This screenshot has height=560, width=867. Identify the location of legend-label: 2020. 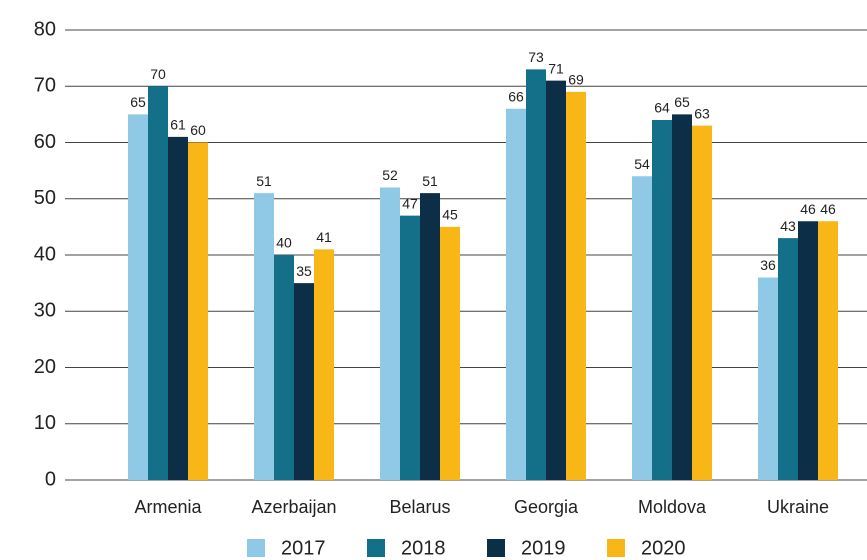
(663, 548).